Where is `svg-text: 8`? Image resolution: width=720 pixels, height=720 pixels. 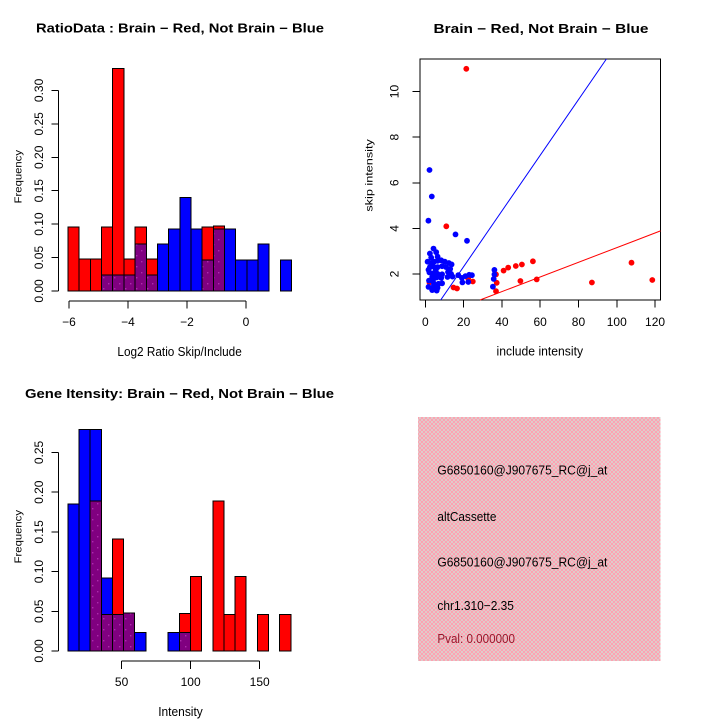
svg-text: 8 is located at coordinates (395, 136).